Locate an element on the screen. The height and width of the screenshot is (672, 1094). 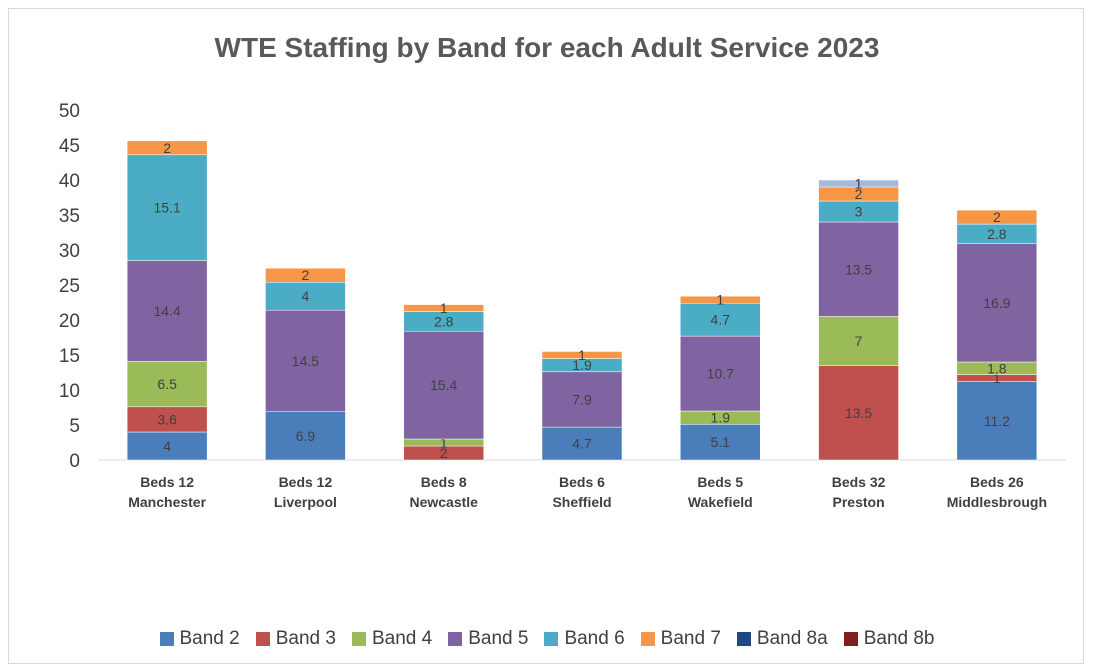
legend-item: Band 4 is located at coordinates (392, 639).